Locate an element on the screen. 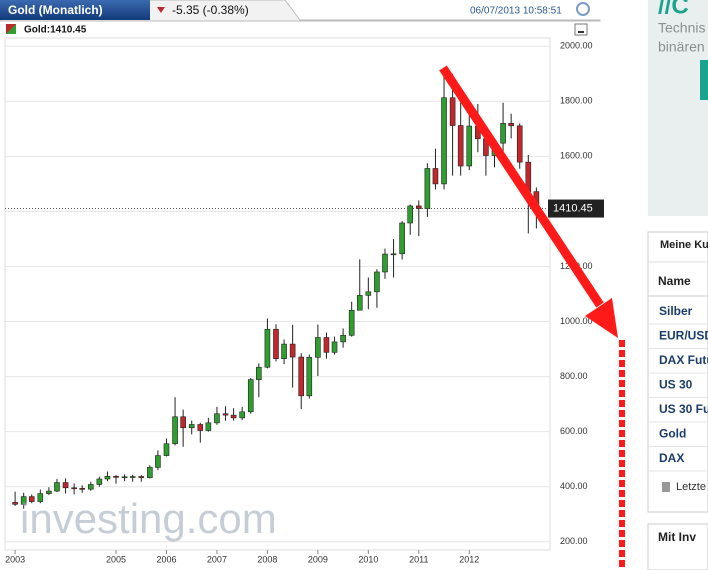 The height and width of the screenshot is (570, 708). watchlist-item: US 30 is located at coordinates (676, 385).